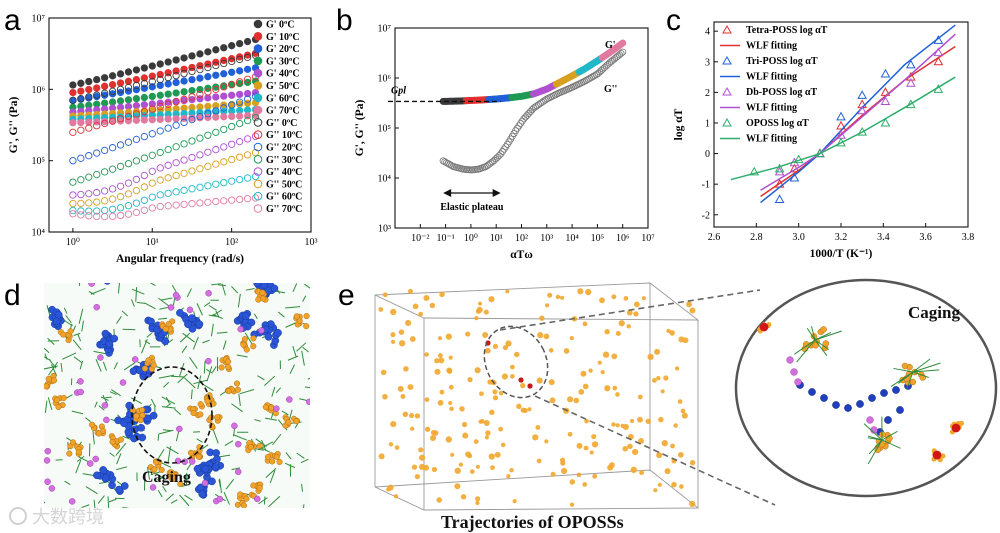 Image resolution: width=1000 pixels, height=533 pixels. I want to click on x-tick-label-a: 10², so click(231, 242).